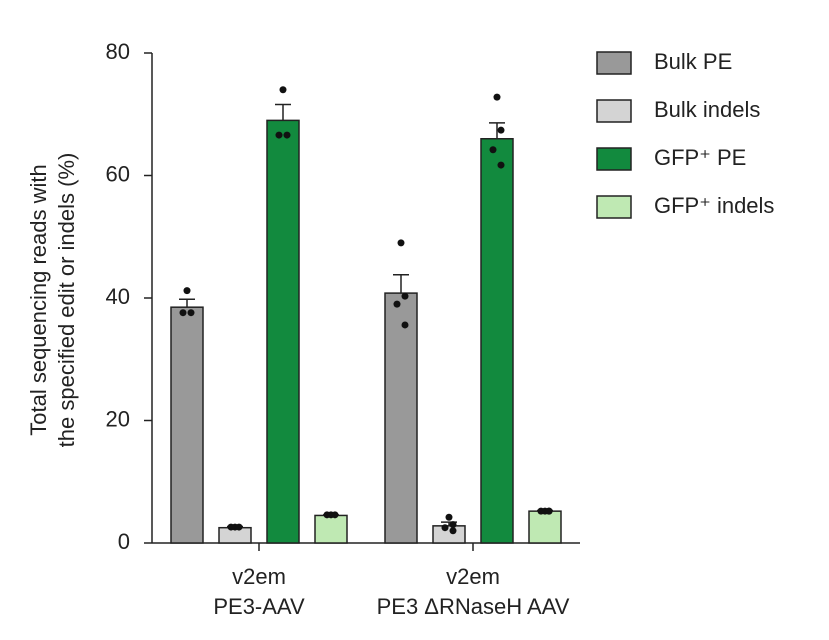 The image size is (829, 640). What do you see at coordinates (118, 296) in the screenshot?
I see `y-tick-label: 40` at bounding box center [118, 296].